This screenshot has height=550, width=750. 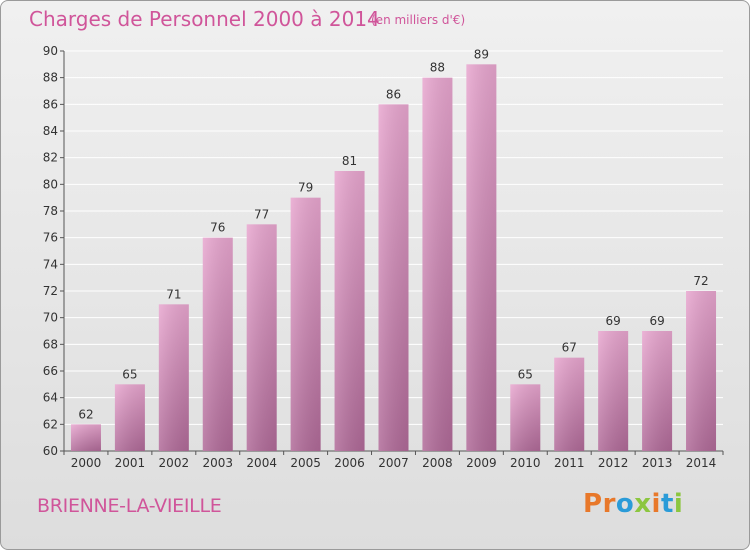 What do you see at coordinates (625, 504) in the screenshot?
I see `logo-letter: o` at bounding box center [625, 504].